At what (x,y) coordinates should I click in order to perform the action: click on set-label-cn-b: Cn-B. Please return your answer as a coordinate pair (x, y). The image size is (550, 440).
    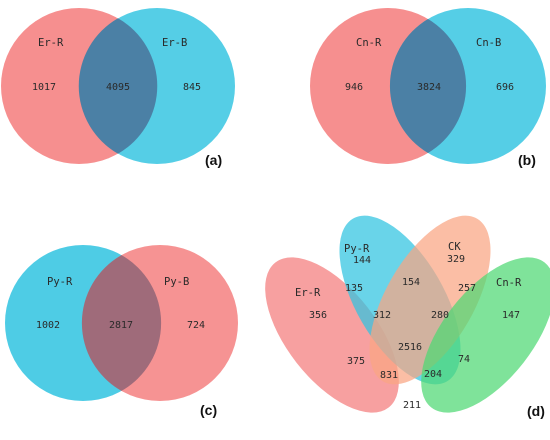
    Looking at the image, I should click on (488, 43).